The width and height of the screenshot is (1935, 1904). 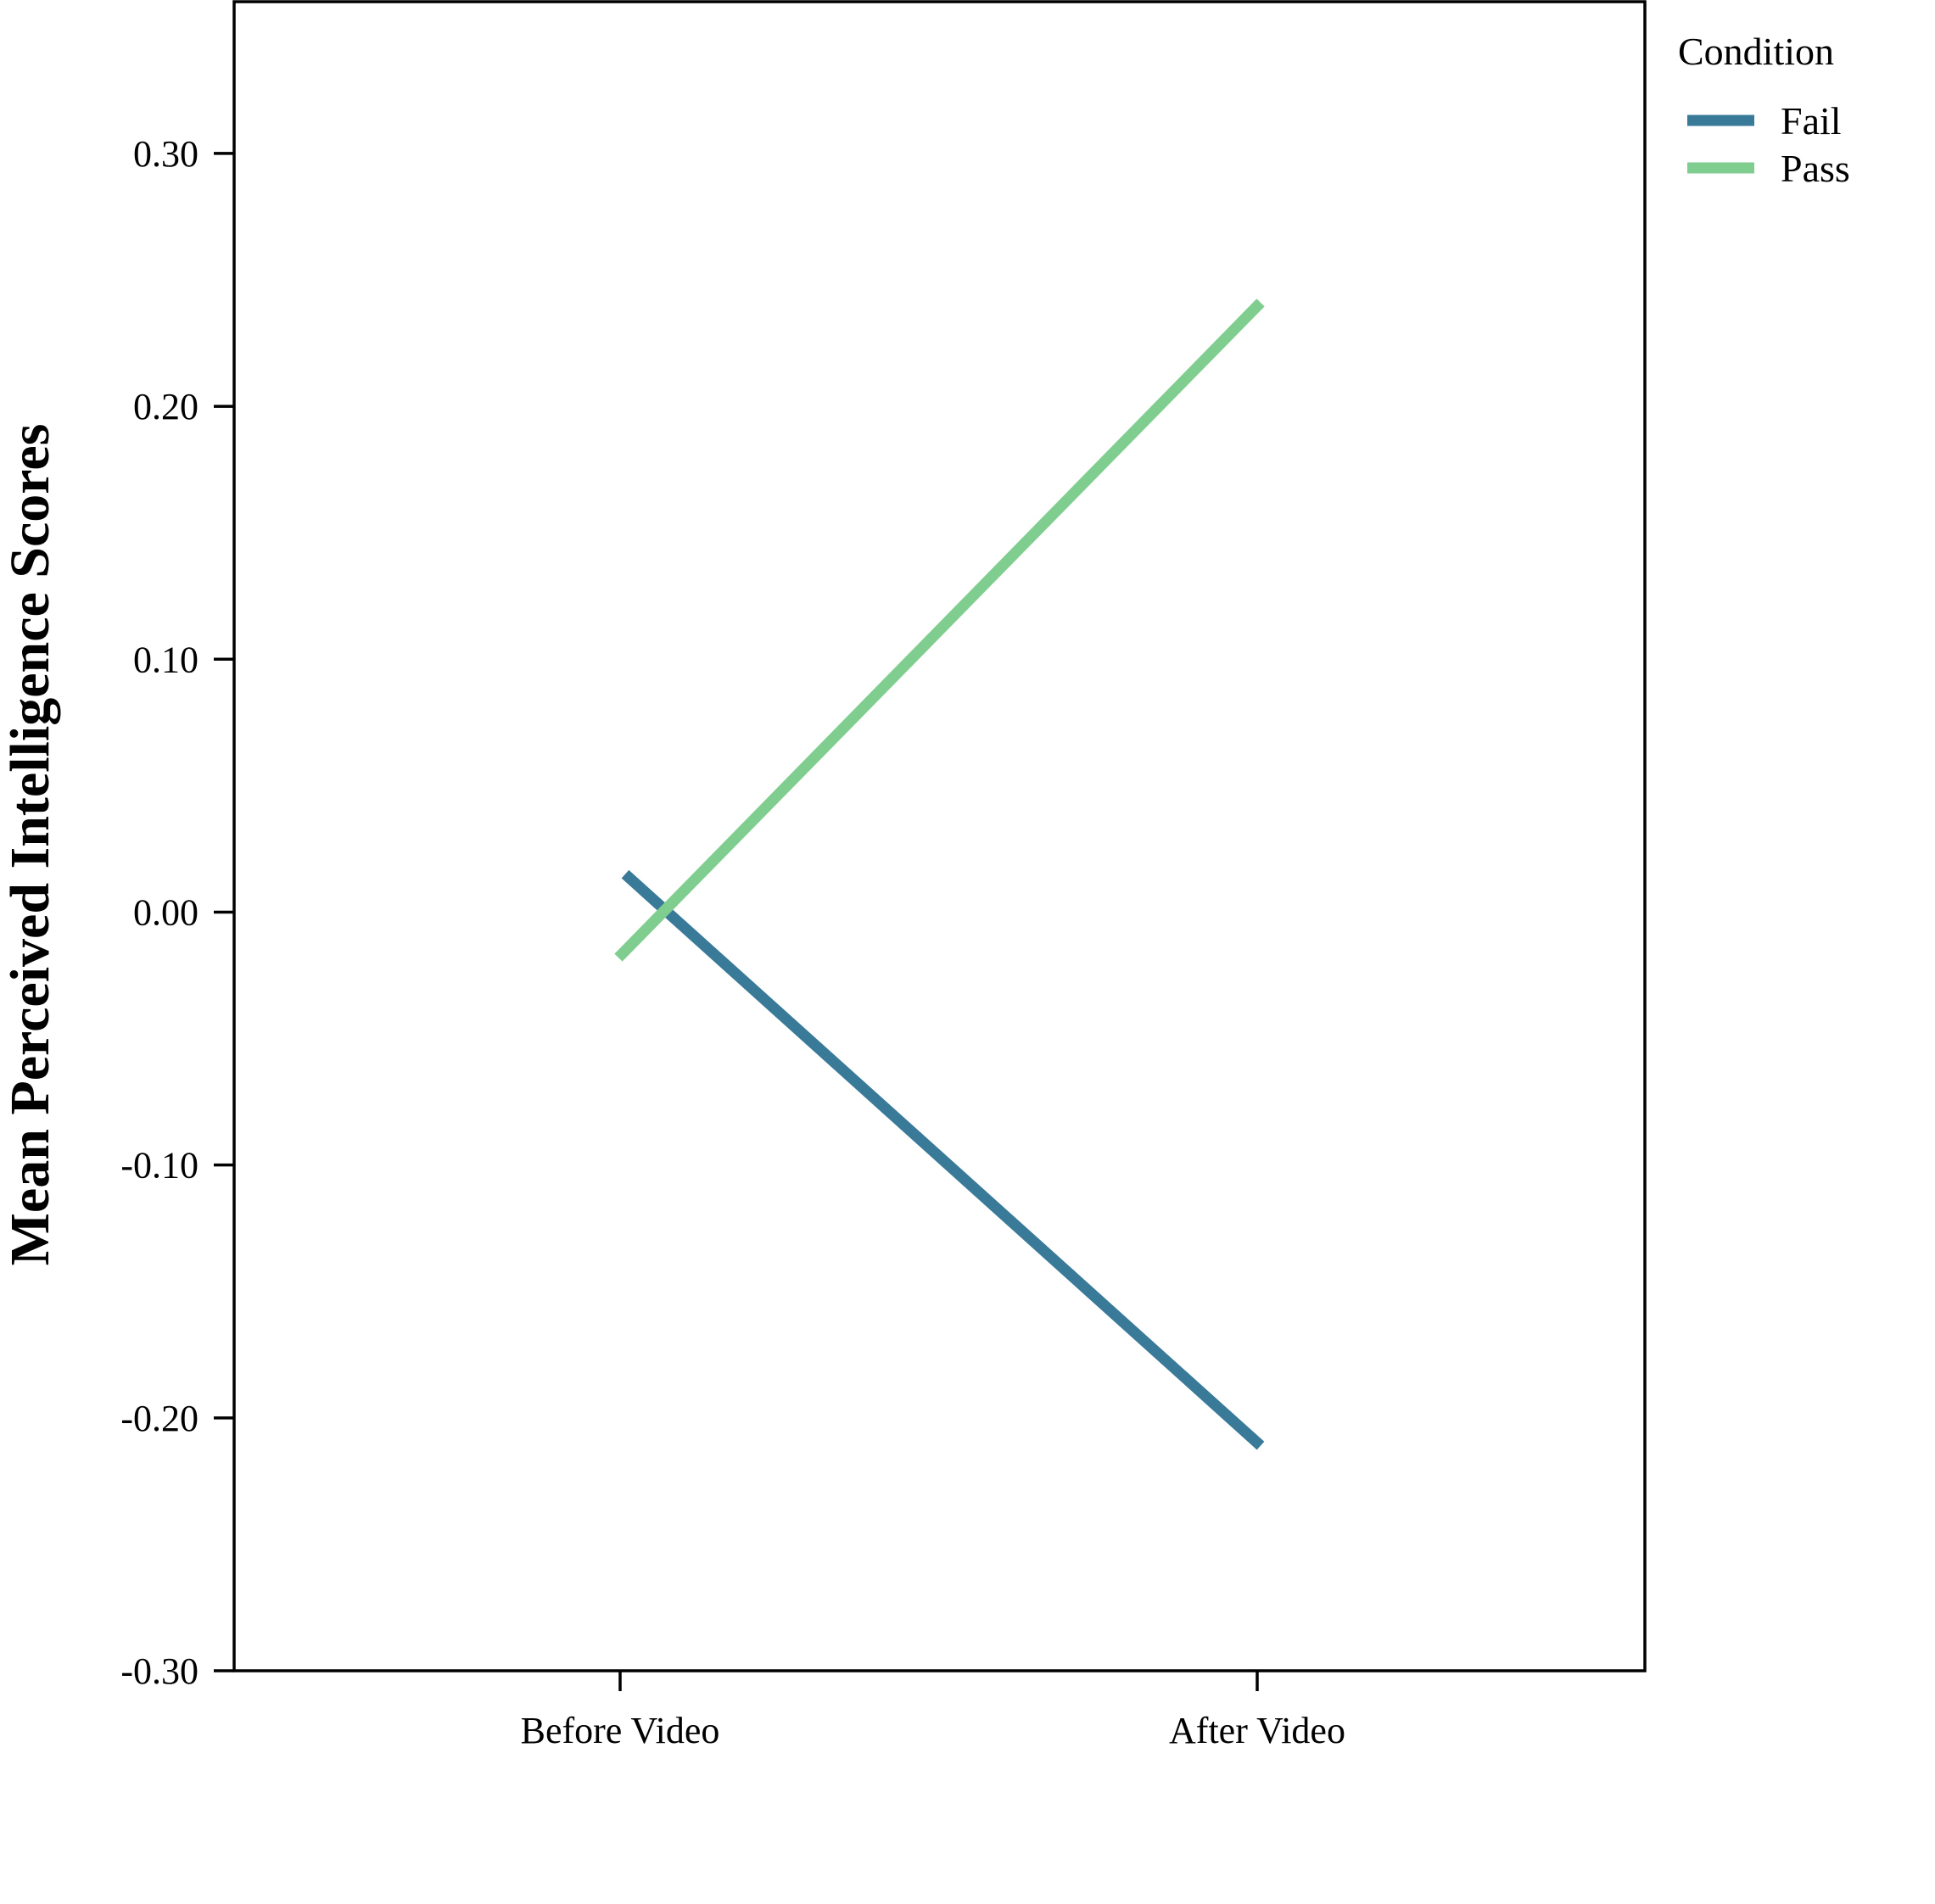 What do you see at coordinates (166, 912) in the screenshot?
I see `y-tick-label: 0.00` at bounding box center [166, 912].